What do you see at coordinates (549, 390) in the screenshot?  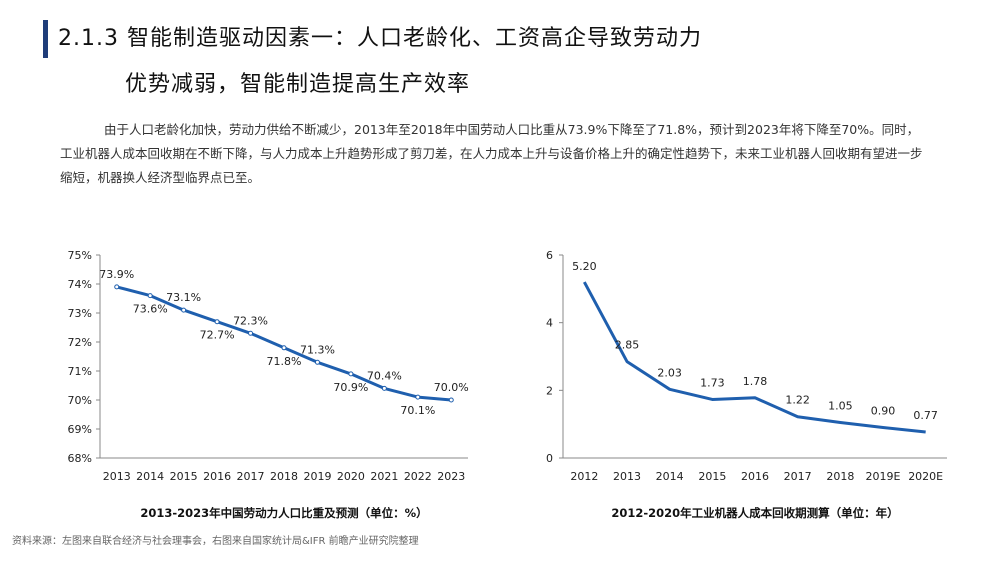 I see `y-tick-label-right: 2` at bounding box center [549, 390].